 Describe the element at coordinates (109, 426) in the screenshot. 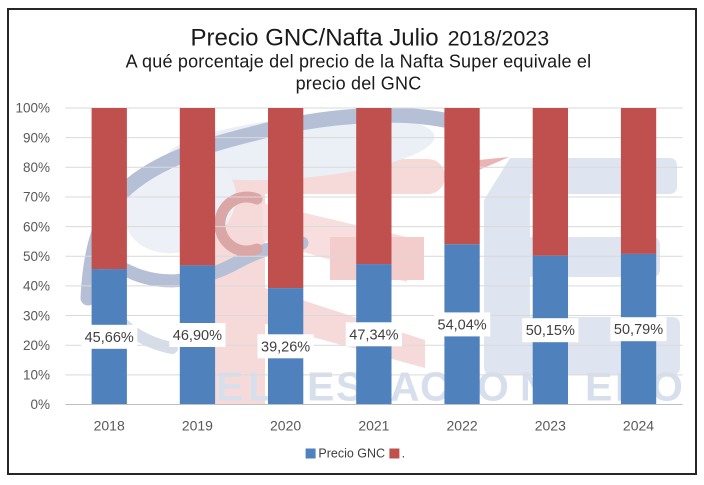

I see `svg-text: 2018` at that location.